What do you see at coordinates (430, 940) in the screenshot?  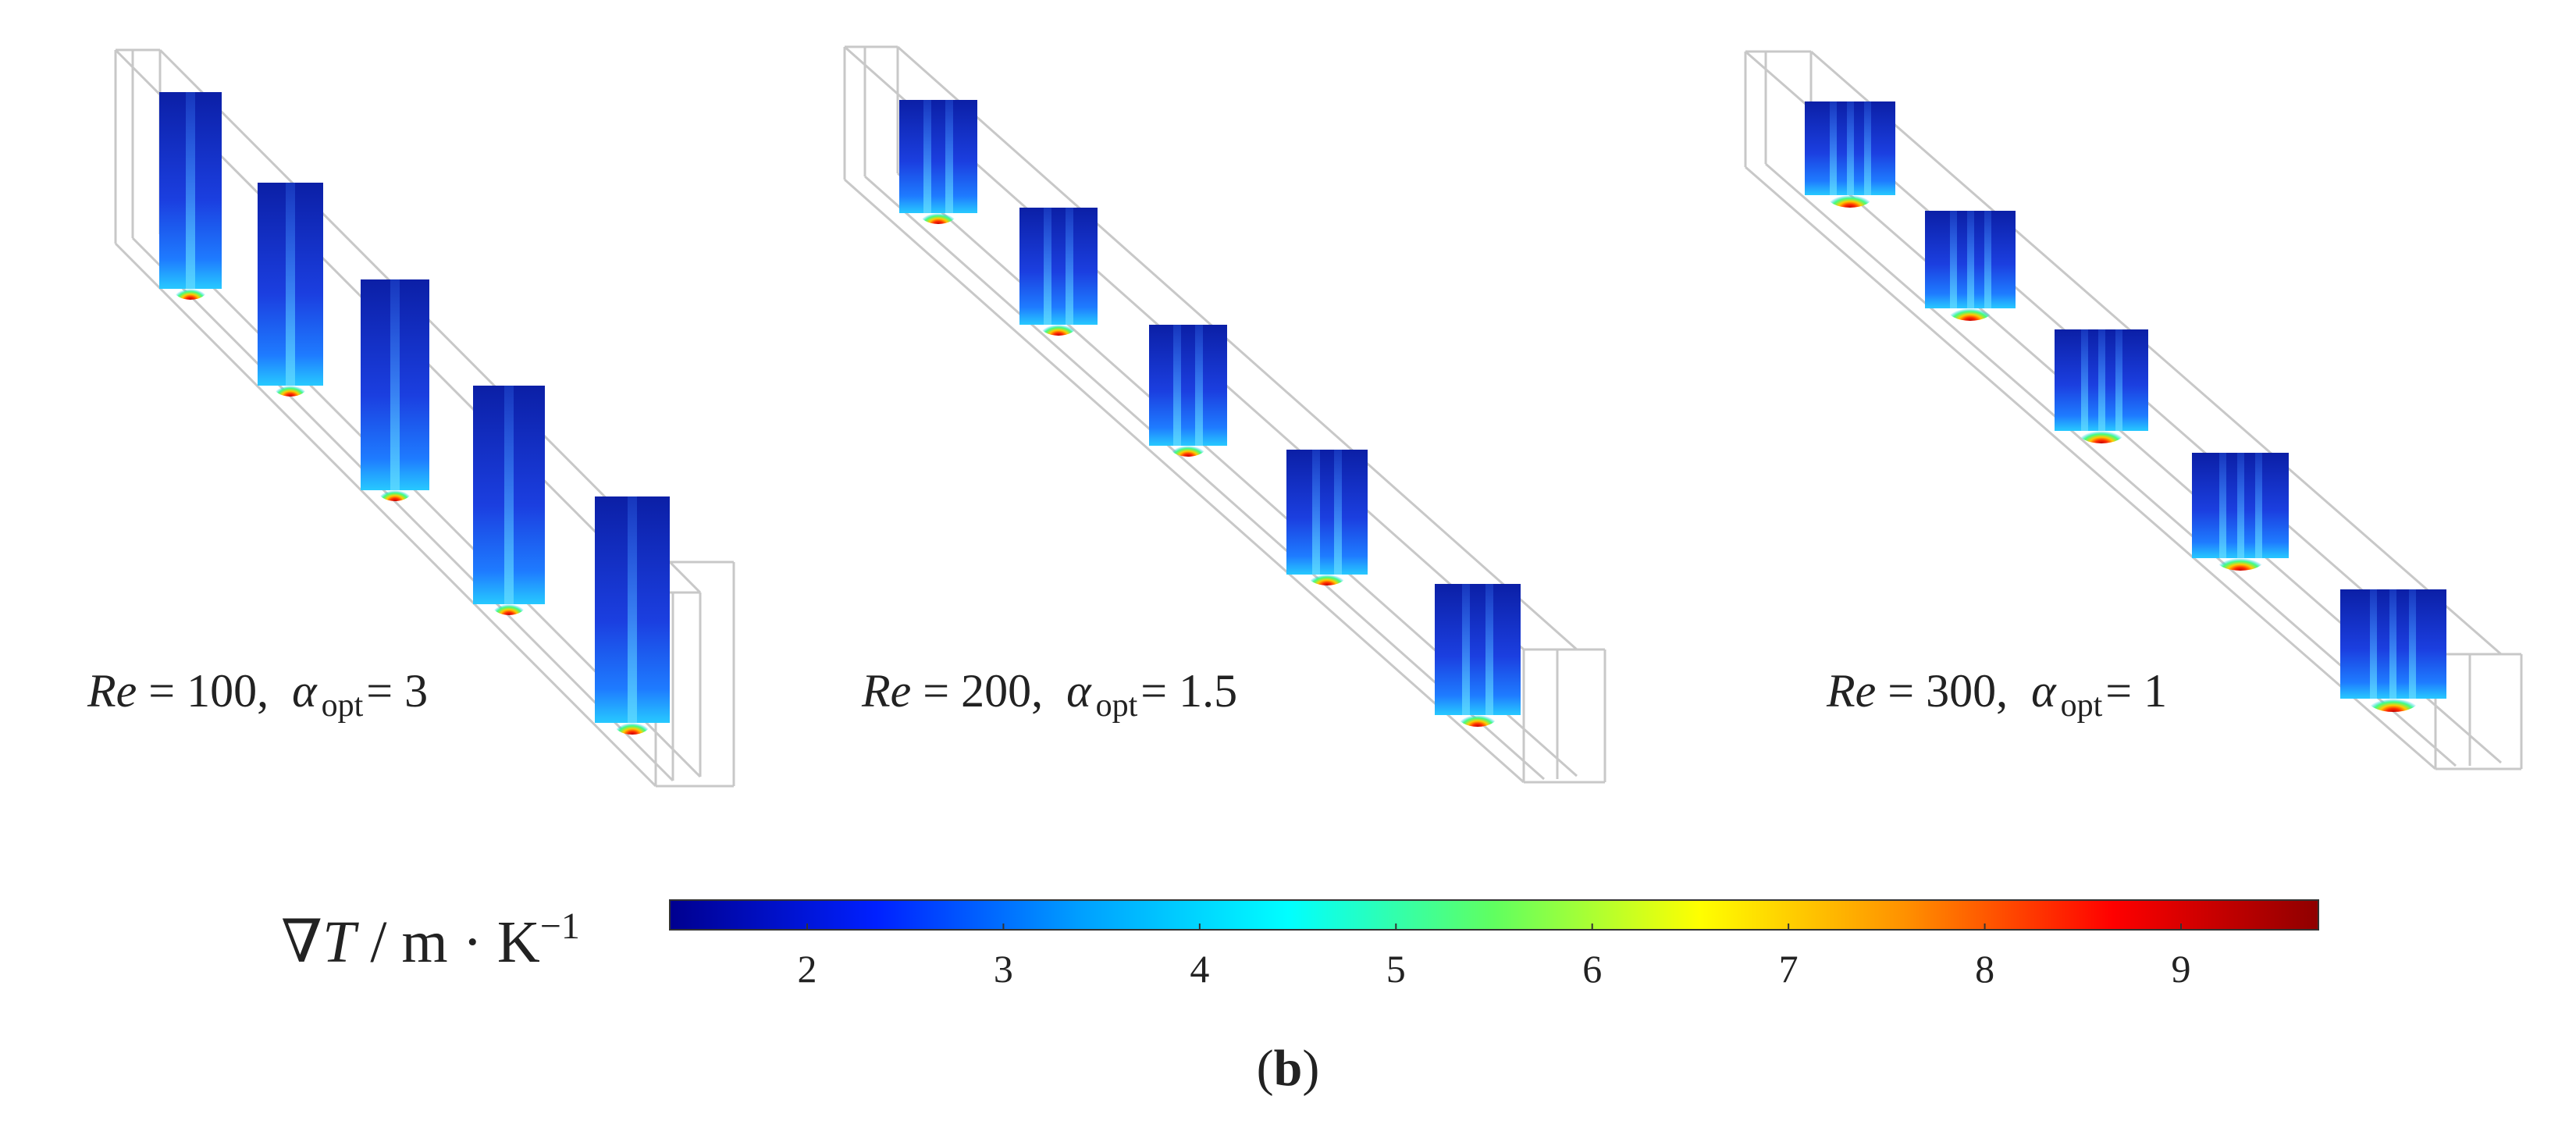 I see `colorbar-label: ∇T / m · K−1` at bounding box center [430, 940].